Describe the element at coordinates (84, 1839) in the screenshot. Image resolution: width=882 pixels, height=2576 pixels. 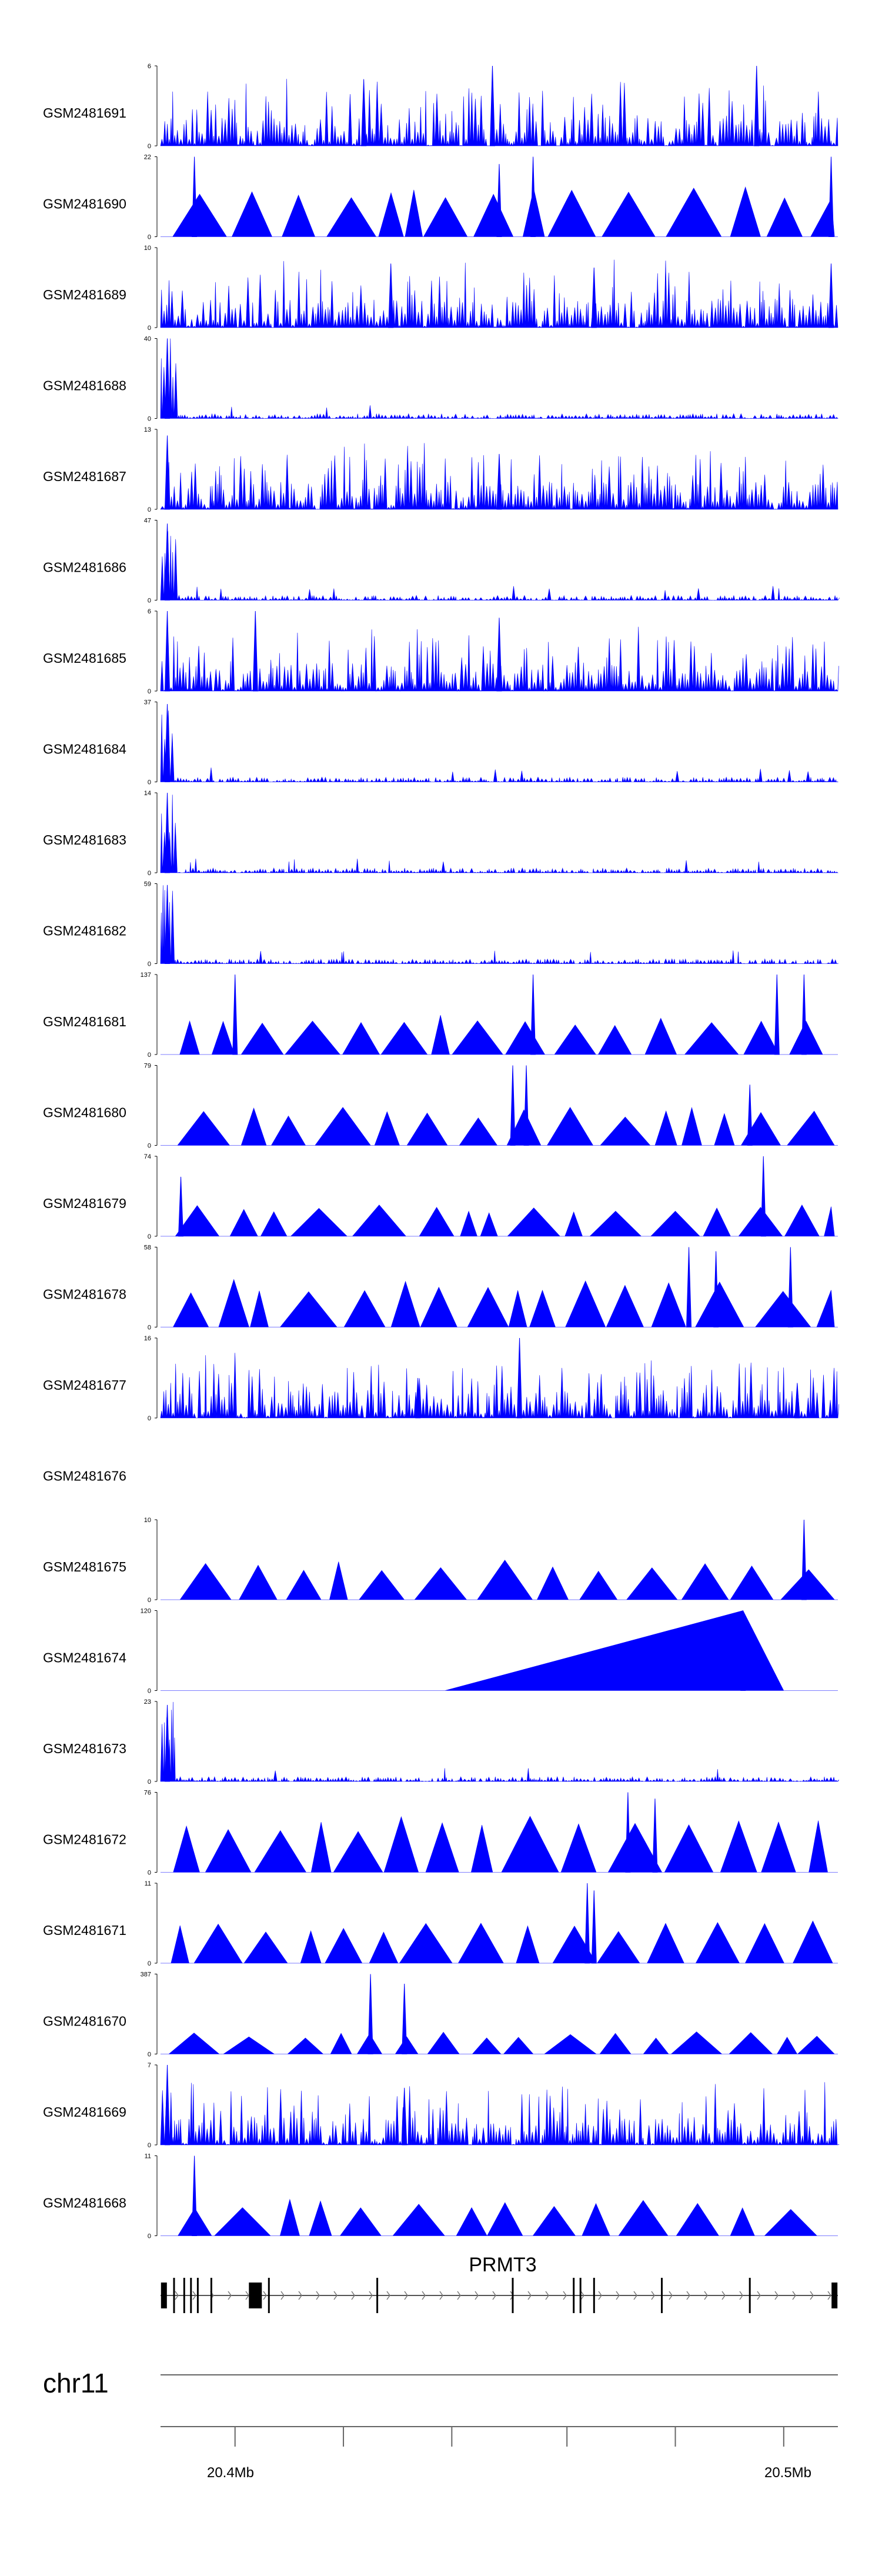
I see `track-label: GSM2481672` at that location.